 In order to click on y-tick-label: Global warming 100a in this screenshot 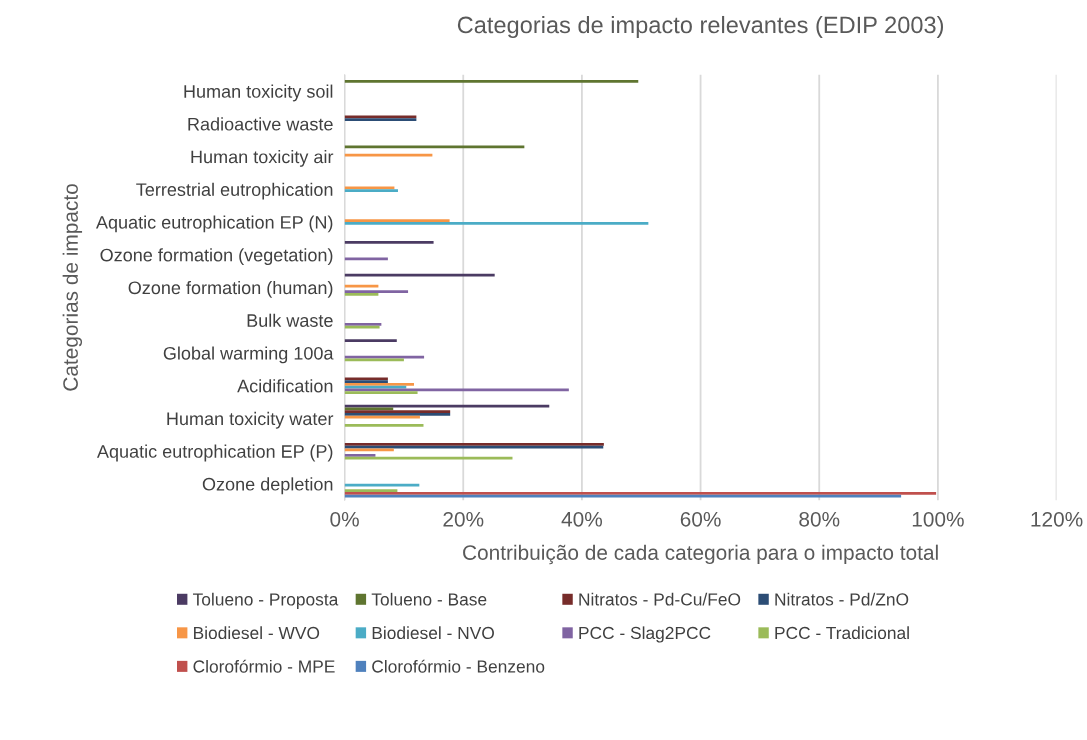, I will do `click(248, 355)`.